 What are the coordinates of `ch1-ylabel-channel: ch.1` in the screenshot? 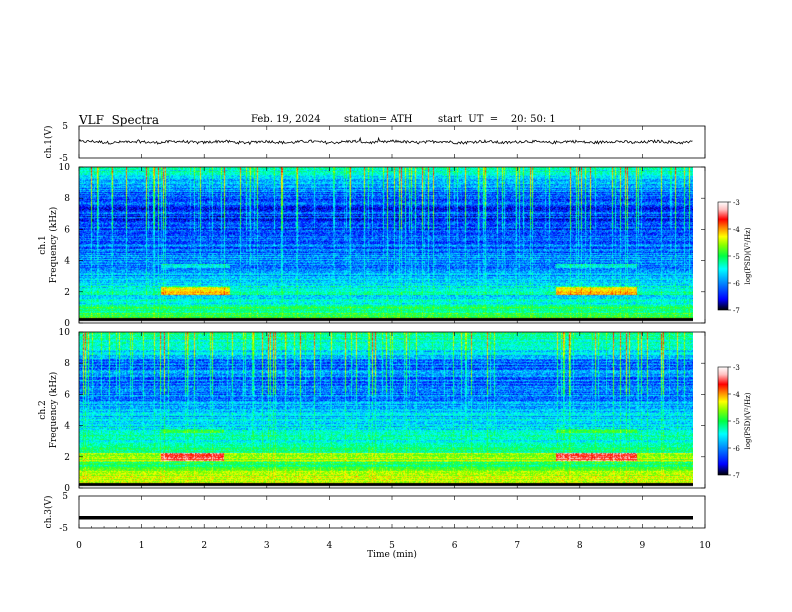 It's located at (43, 244).